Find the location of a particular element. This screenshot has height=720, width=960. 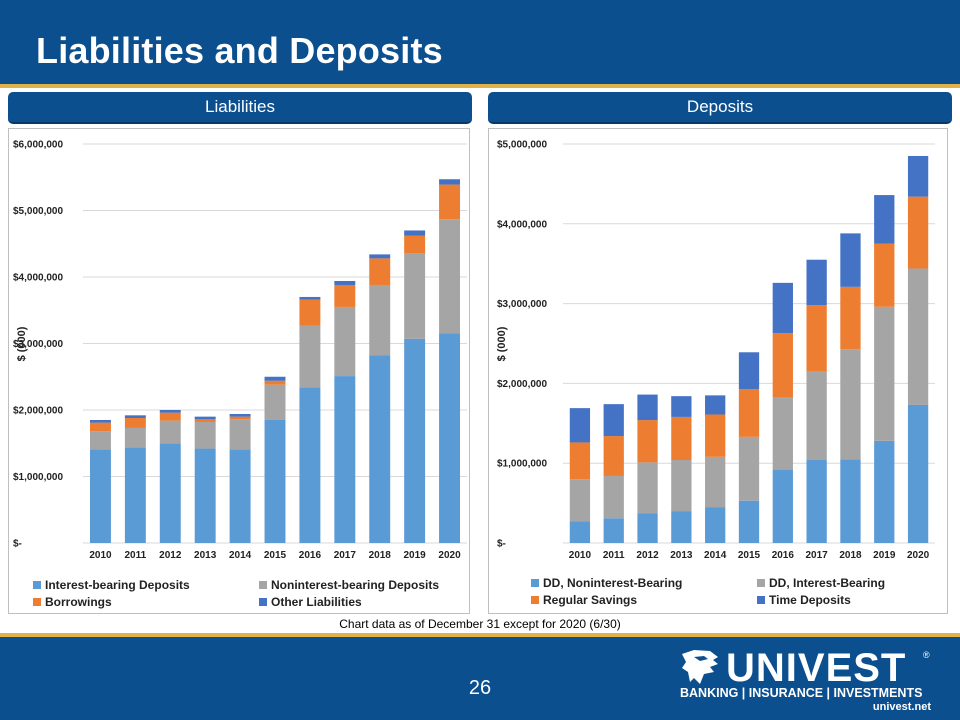

deposits-ytick-label: $- is located at coordinates (501, 544).